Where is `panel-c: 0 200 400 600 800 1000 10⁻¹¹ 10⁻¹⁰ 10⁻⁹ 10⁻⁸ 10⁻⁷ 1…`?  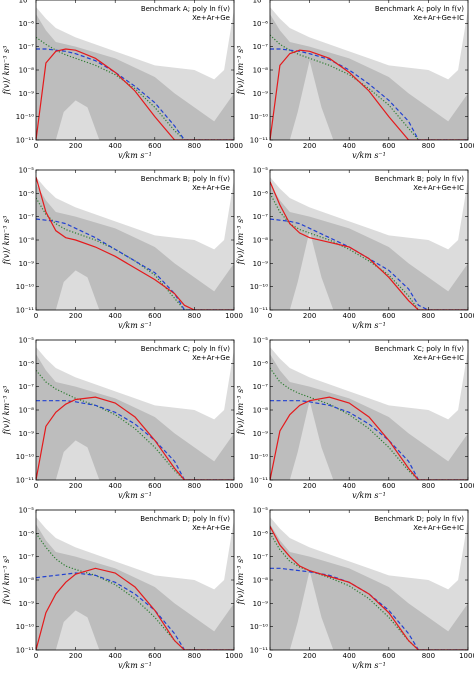
panel-c: 0 200 400 600 800 1000 10⁻¹¹ 10⁻¹⁰ 10⁻⁹ 10⁻⁸ 10⁻⁷ 1… is located at coordinates (122, 419).